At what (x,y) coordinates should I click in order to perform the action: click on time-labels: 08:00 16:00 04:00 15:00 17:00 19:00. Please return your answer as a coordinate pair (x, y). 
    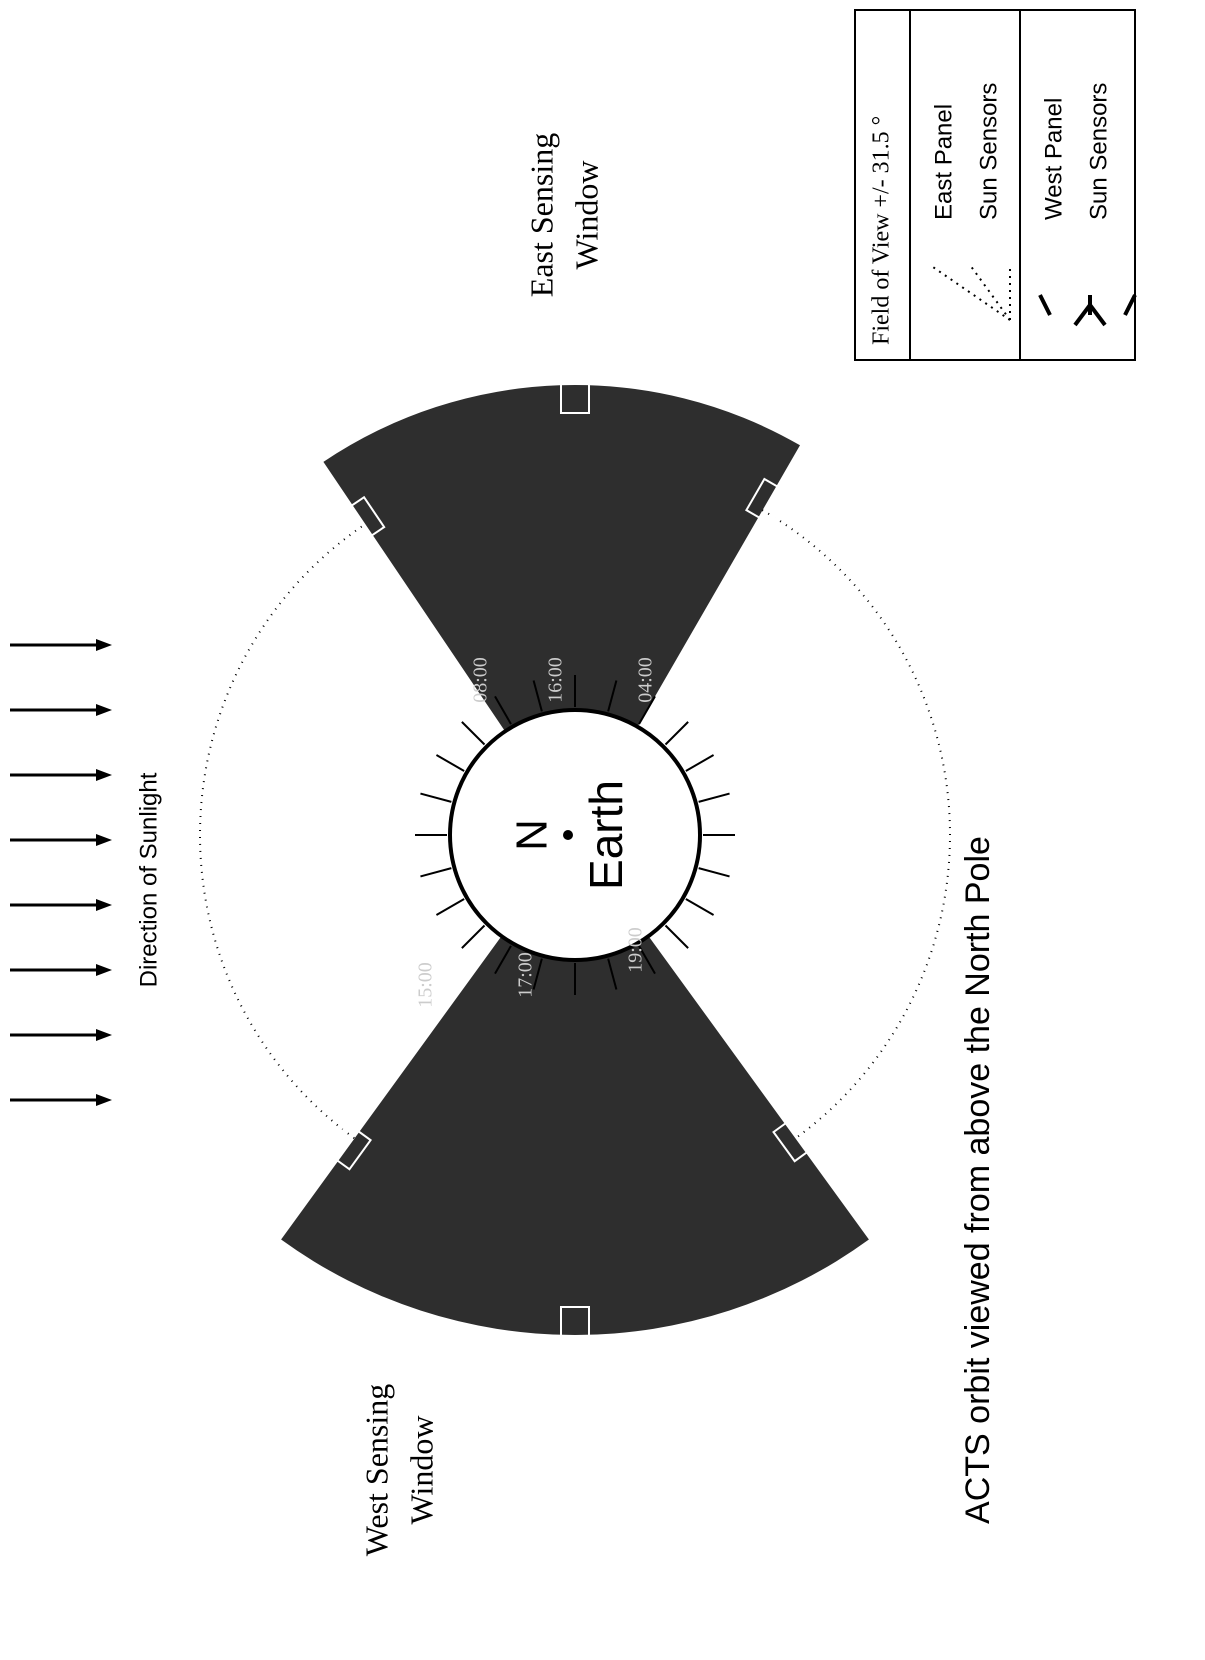
    Looking at the image, I should click on (536, 832).